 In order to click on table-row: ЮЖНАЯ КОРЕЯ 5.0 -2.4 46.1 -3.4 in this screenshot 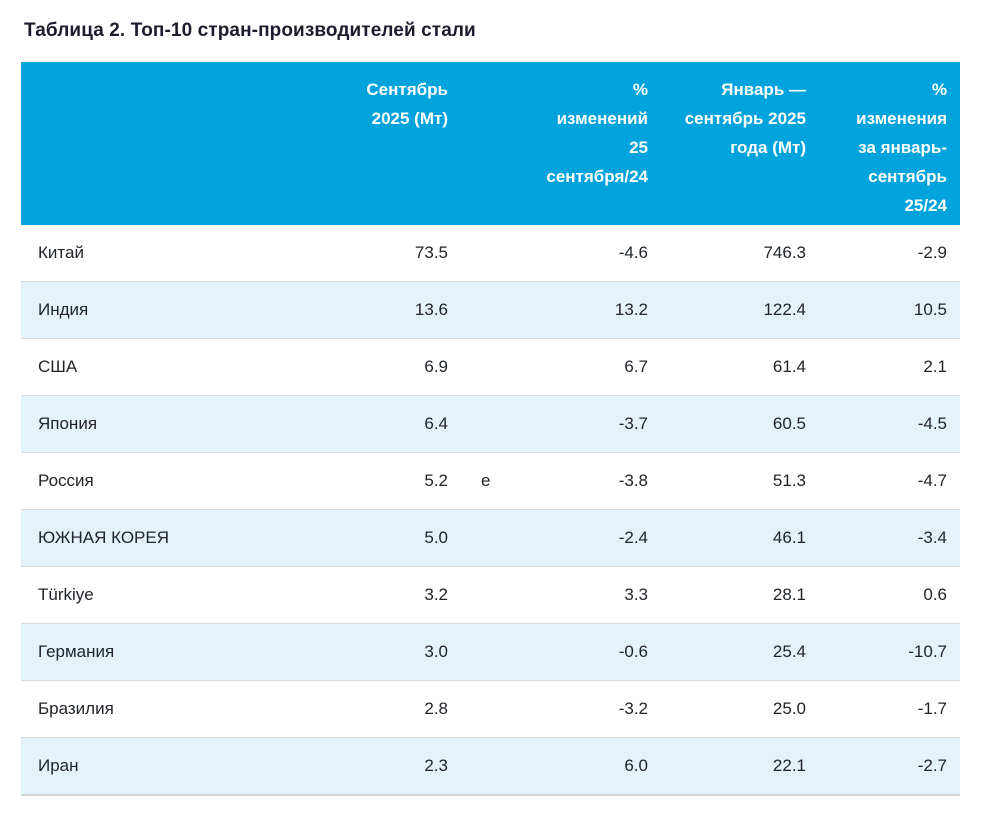, I will do `click(490, 538)`.